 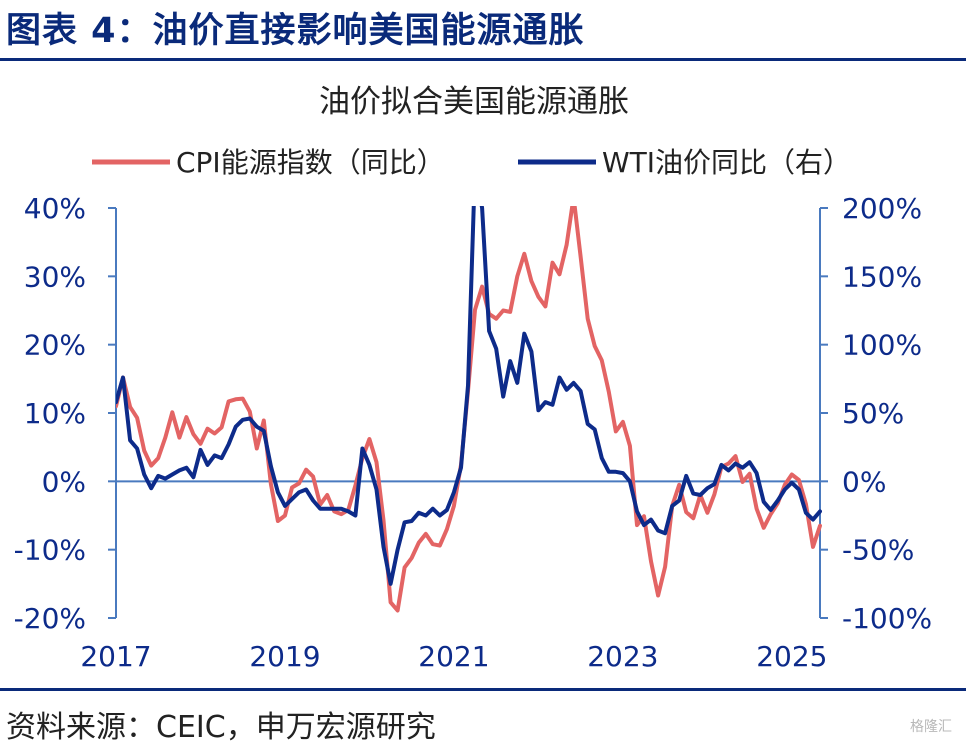 I want to click on watermark: 格隆汇, so click(x=931, y=727).